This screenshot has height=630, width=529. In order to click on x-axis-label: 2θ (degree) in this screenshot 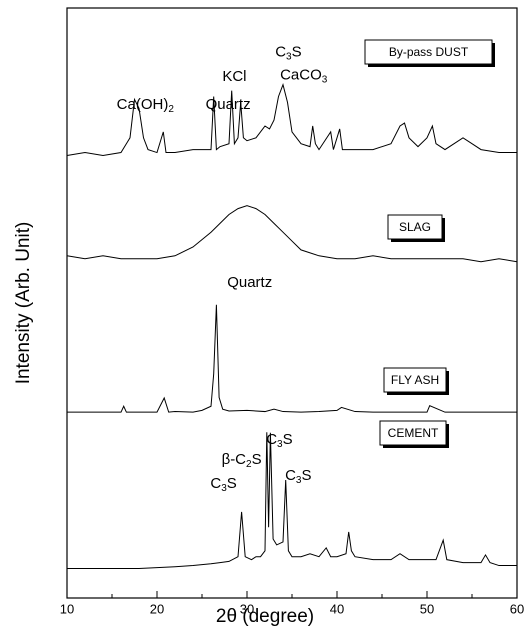, I will do `click(265, 616)`.